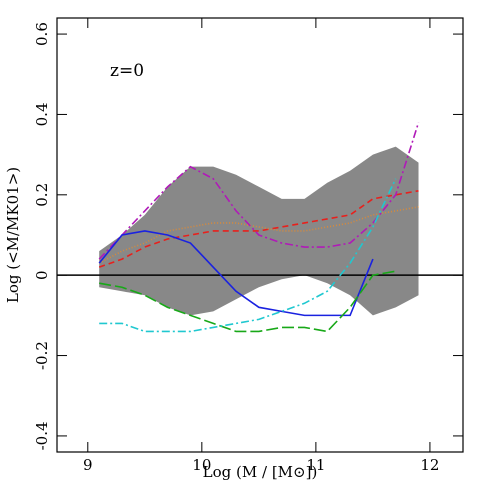  I want to click on y-tick-label: 0.6, so click(42, 34).